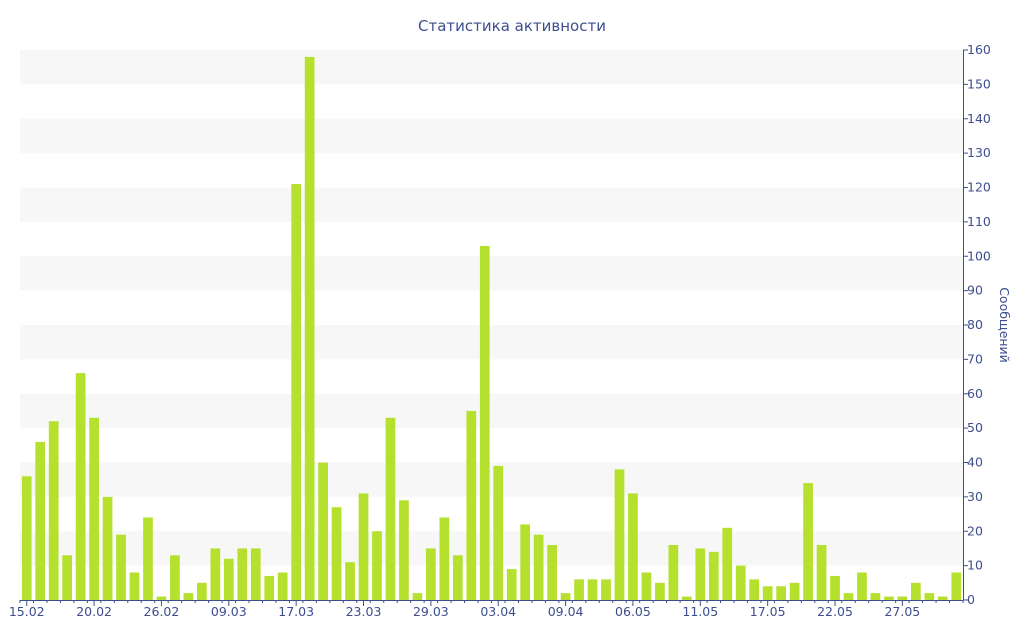  I want to click on y-tick-label: 160, so click(979, 49).